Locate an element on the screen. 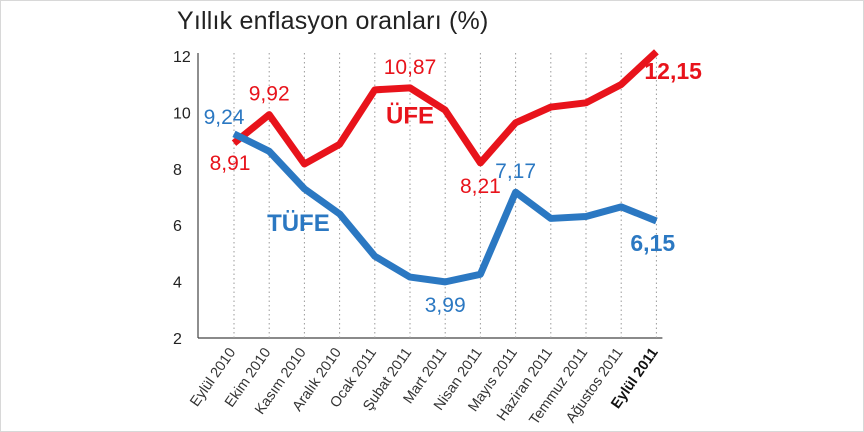  y-tick-label: 12 is located at coordinates (182, 57).